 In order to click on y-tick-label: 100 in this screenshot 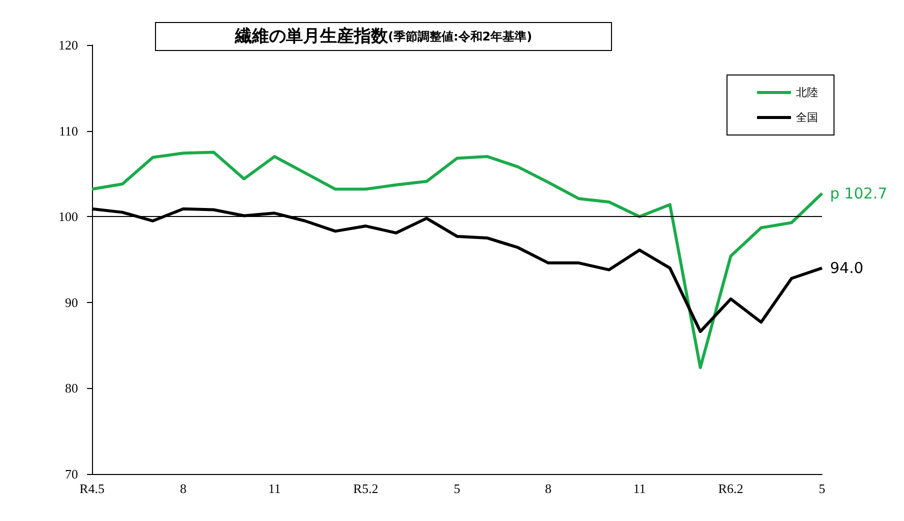, I will do `click(68, 216)`.